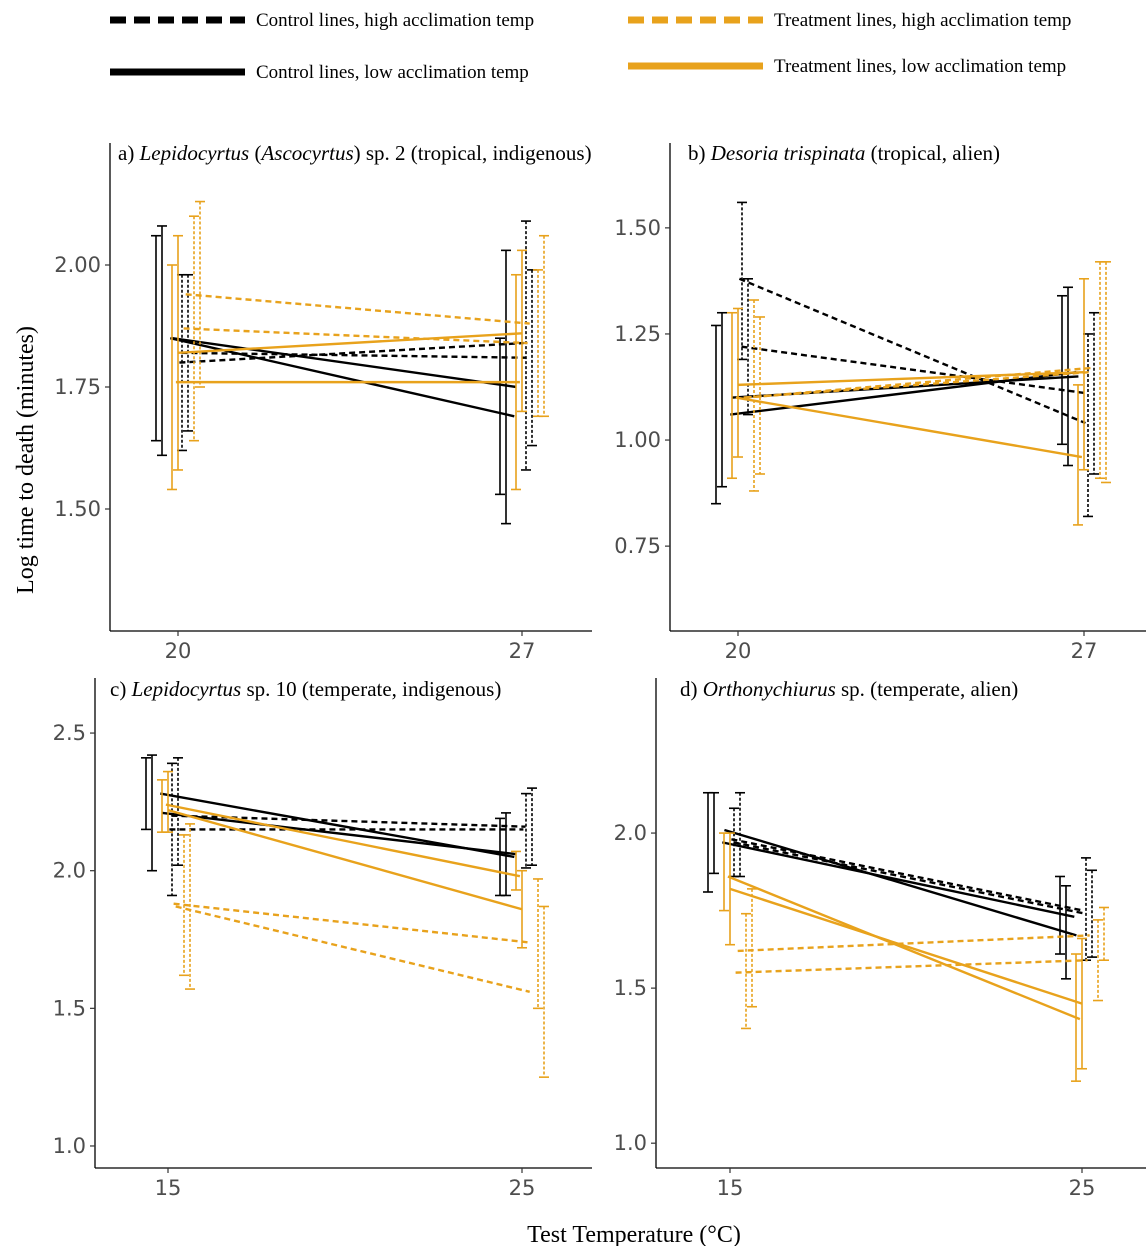 This screenshot has height=1246, width=1146. I want to click on title-prefix: d), so click(691, 689).